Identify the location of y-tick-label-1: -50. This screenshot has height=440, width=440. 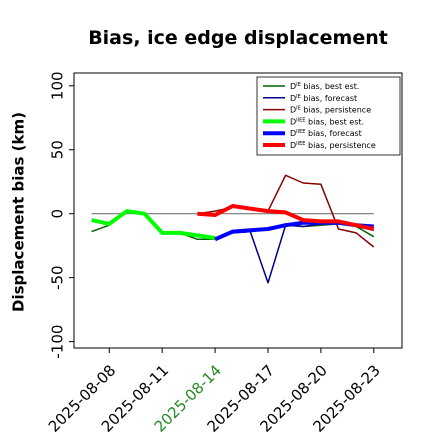
(58, 277).